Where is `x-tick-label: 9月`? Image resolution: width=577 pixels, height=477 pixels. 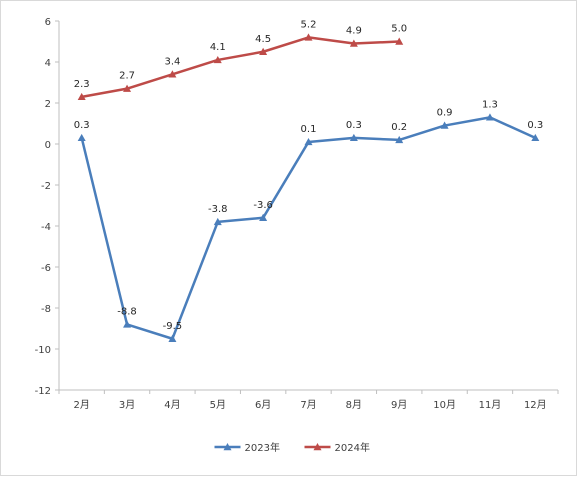 x-tick-label: 9月 is located at coordinates (399, 405).